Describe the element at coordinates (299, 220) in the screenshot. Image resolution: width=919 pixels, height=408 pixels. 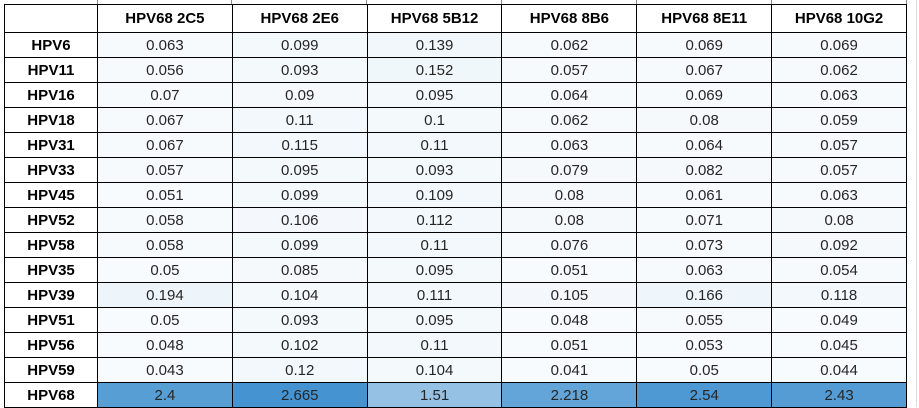
I see `data-cell-hpv52-col2: 0.106` at that location.